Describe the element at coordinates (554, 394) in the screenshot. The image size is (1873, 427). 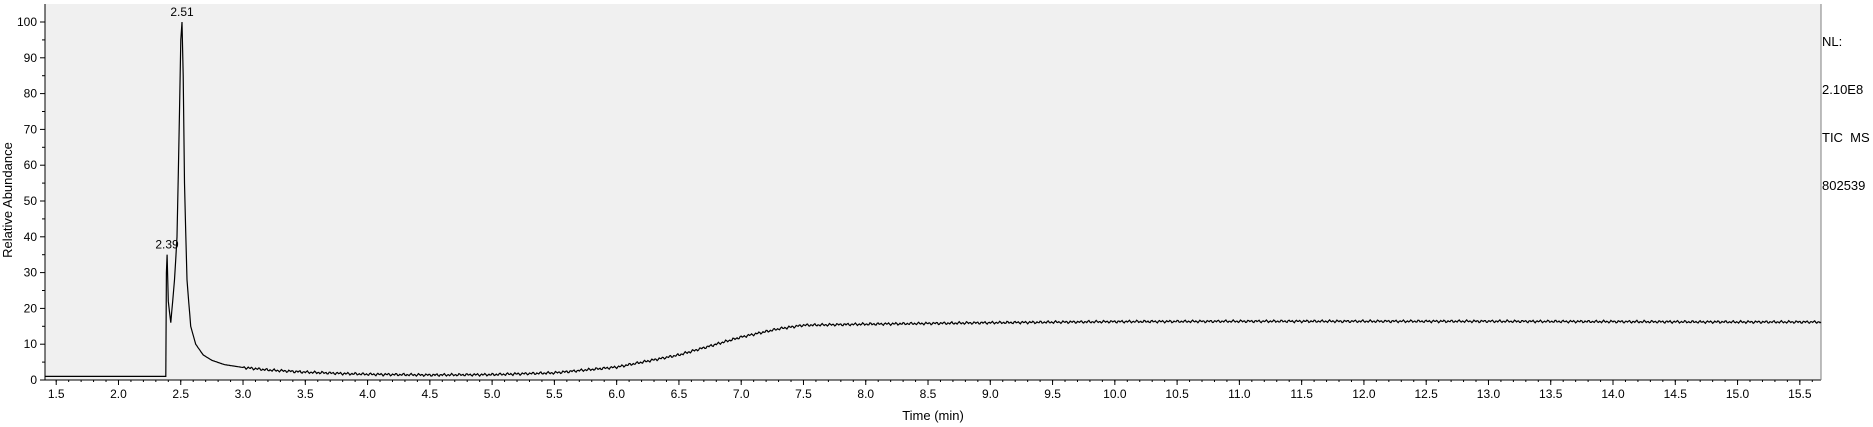
I see `x-tick-label: 5.5` at that location.